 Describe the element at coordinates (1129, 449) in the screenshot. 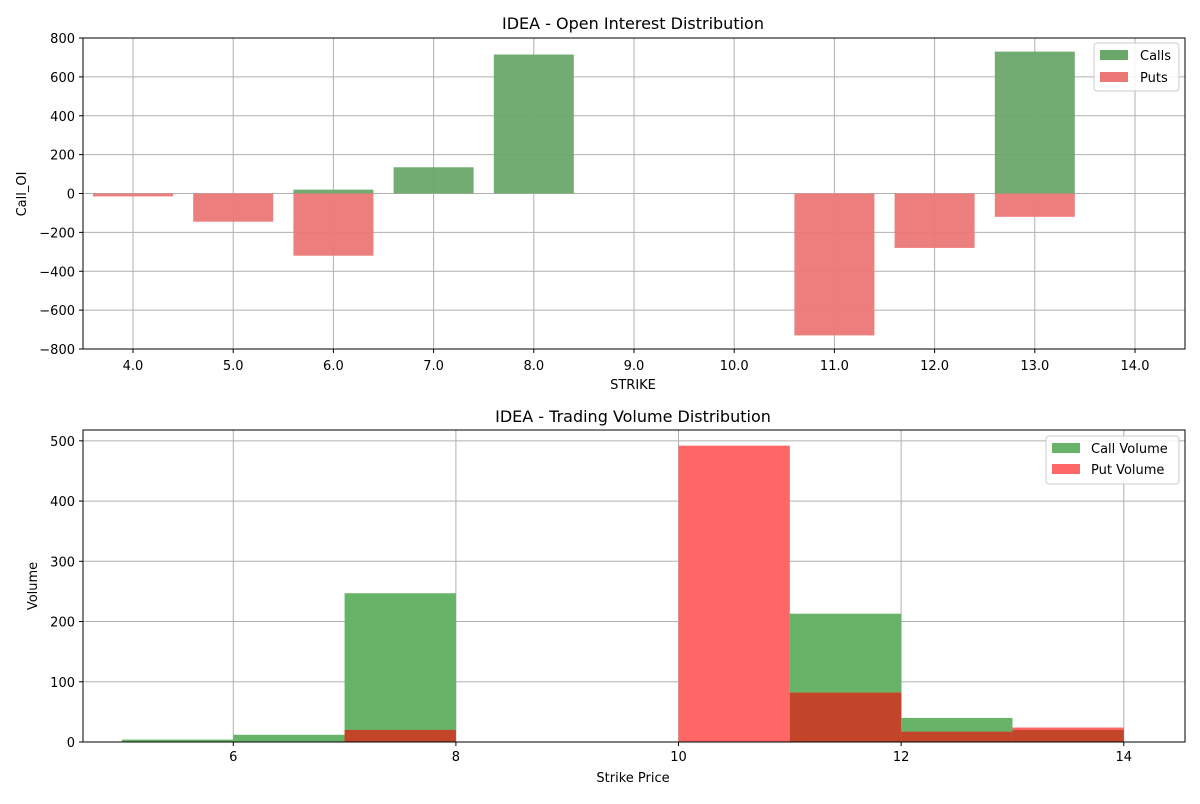

I see `chart2-legend-label-call-volume: Call Volume` at that location.